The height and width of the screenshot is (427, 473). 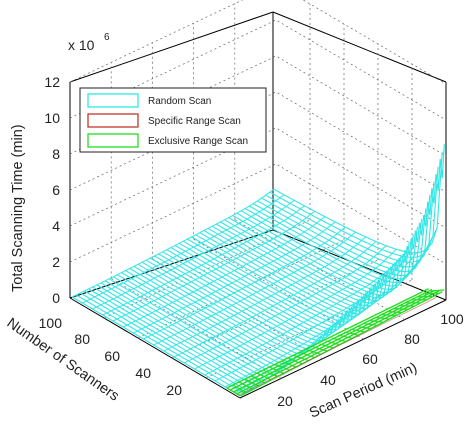 I want to click on legend-label-exclusive-range-scan: Exclusive Range Scan, so click(x=198, y=141).